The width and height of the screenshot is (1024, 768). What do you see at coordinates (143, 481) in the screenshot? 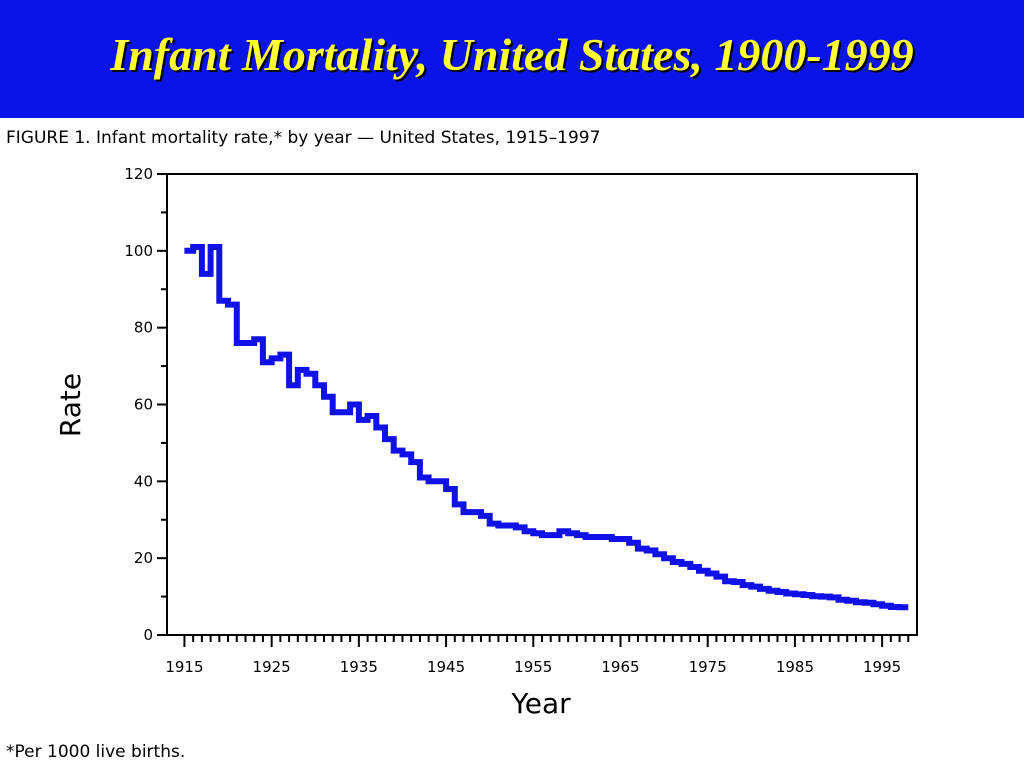
I see `y-tick-label: 40` at bounding box center [143, 481].